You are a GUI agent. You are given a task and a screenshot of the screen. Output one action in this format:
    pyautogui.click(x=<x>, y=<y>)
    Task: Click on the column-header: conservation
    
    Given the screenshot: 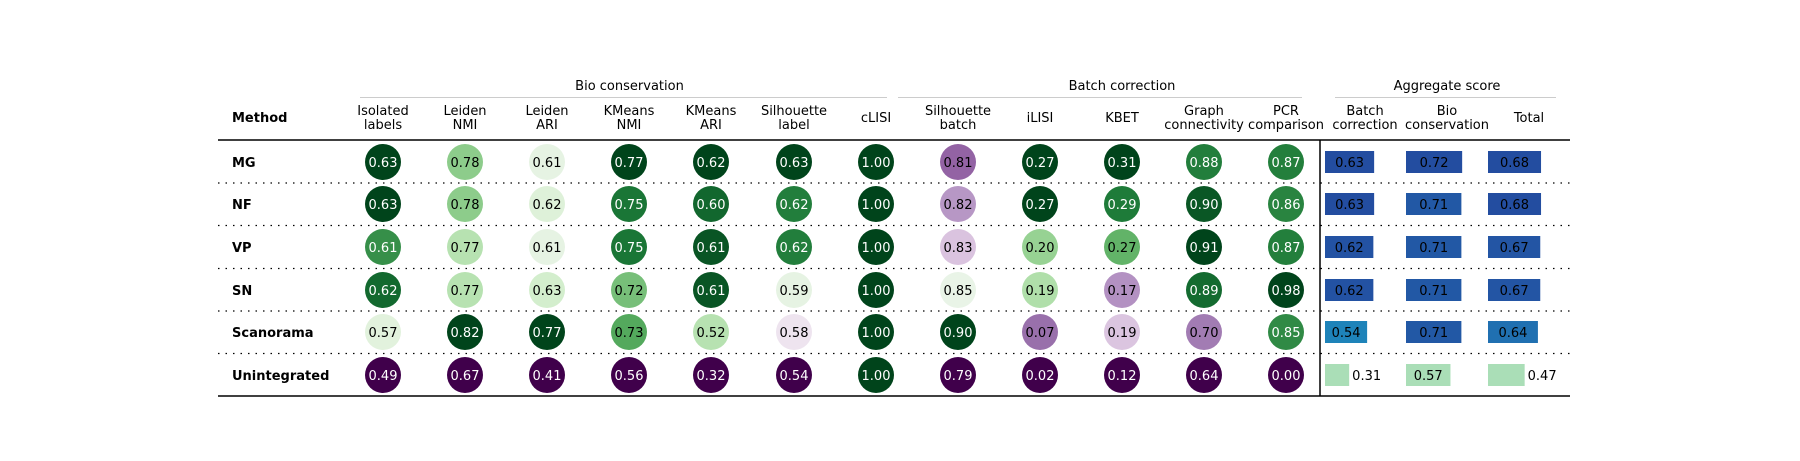 What is the action you would take?
    pyautogui.click(x=1447, y=125)
    